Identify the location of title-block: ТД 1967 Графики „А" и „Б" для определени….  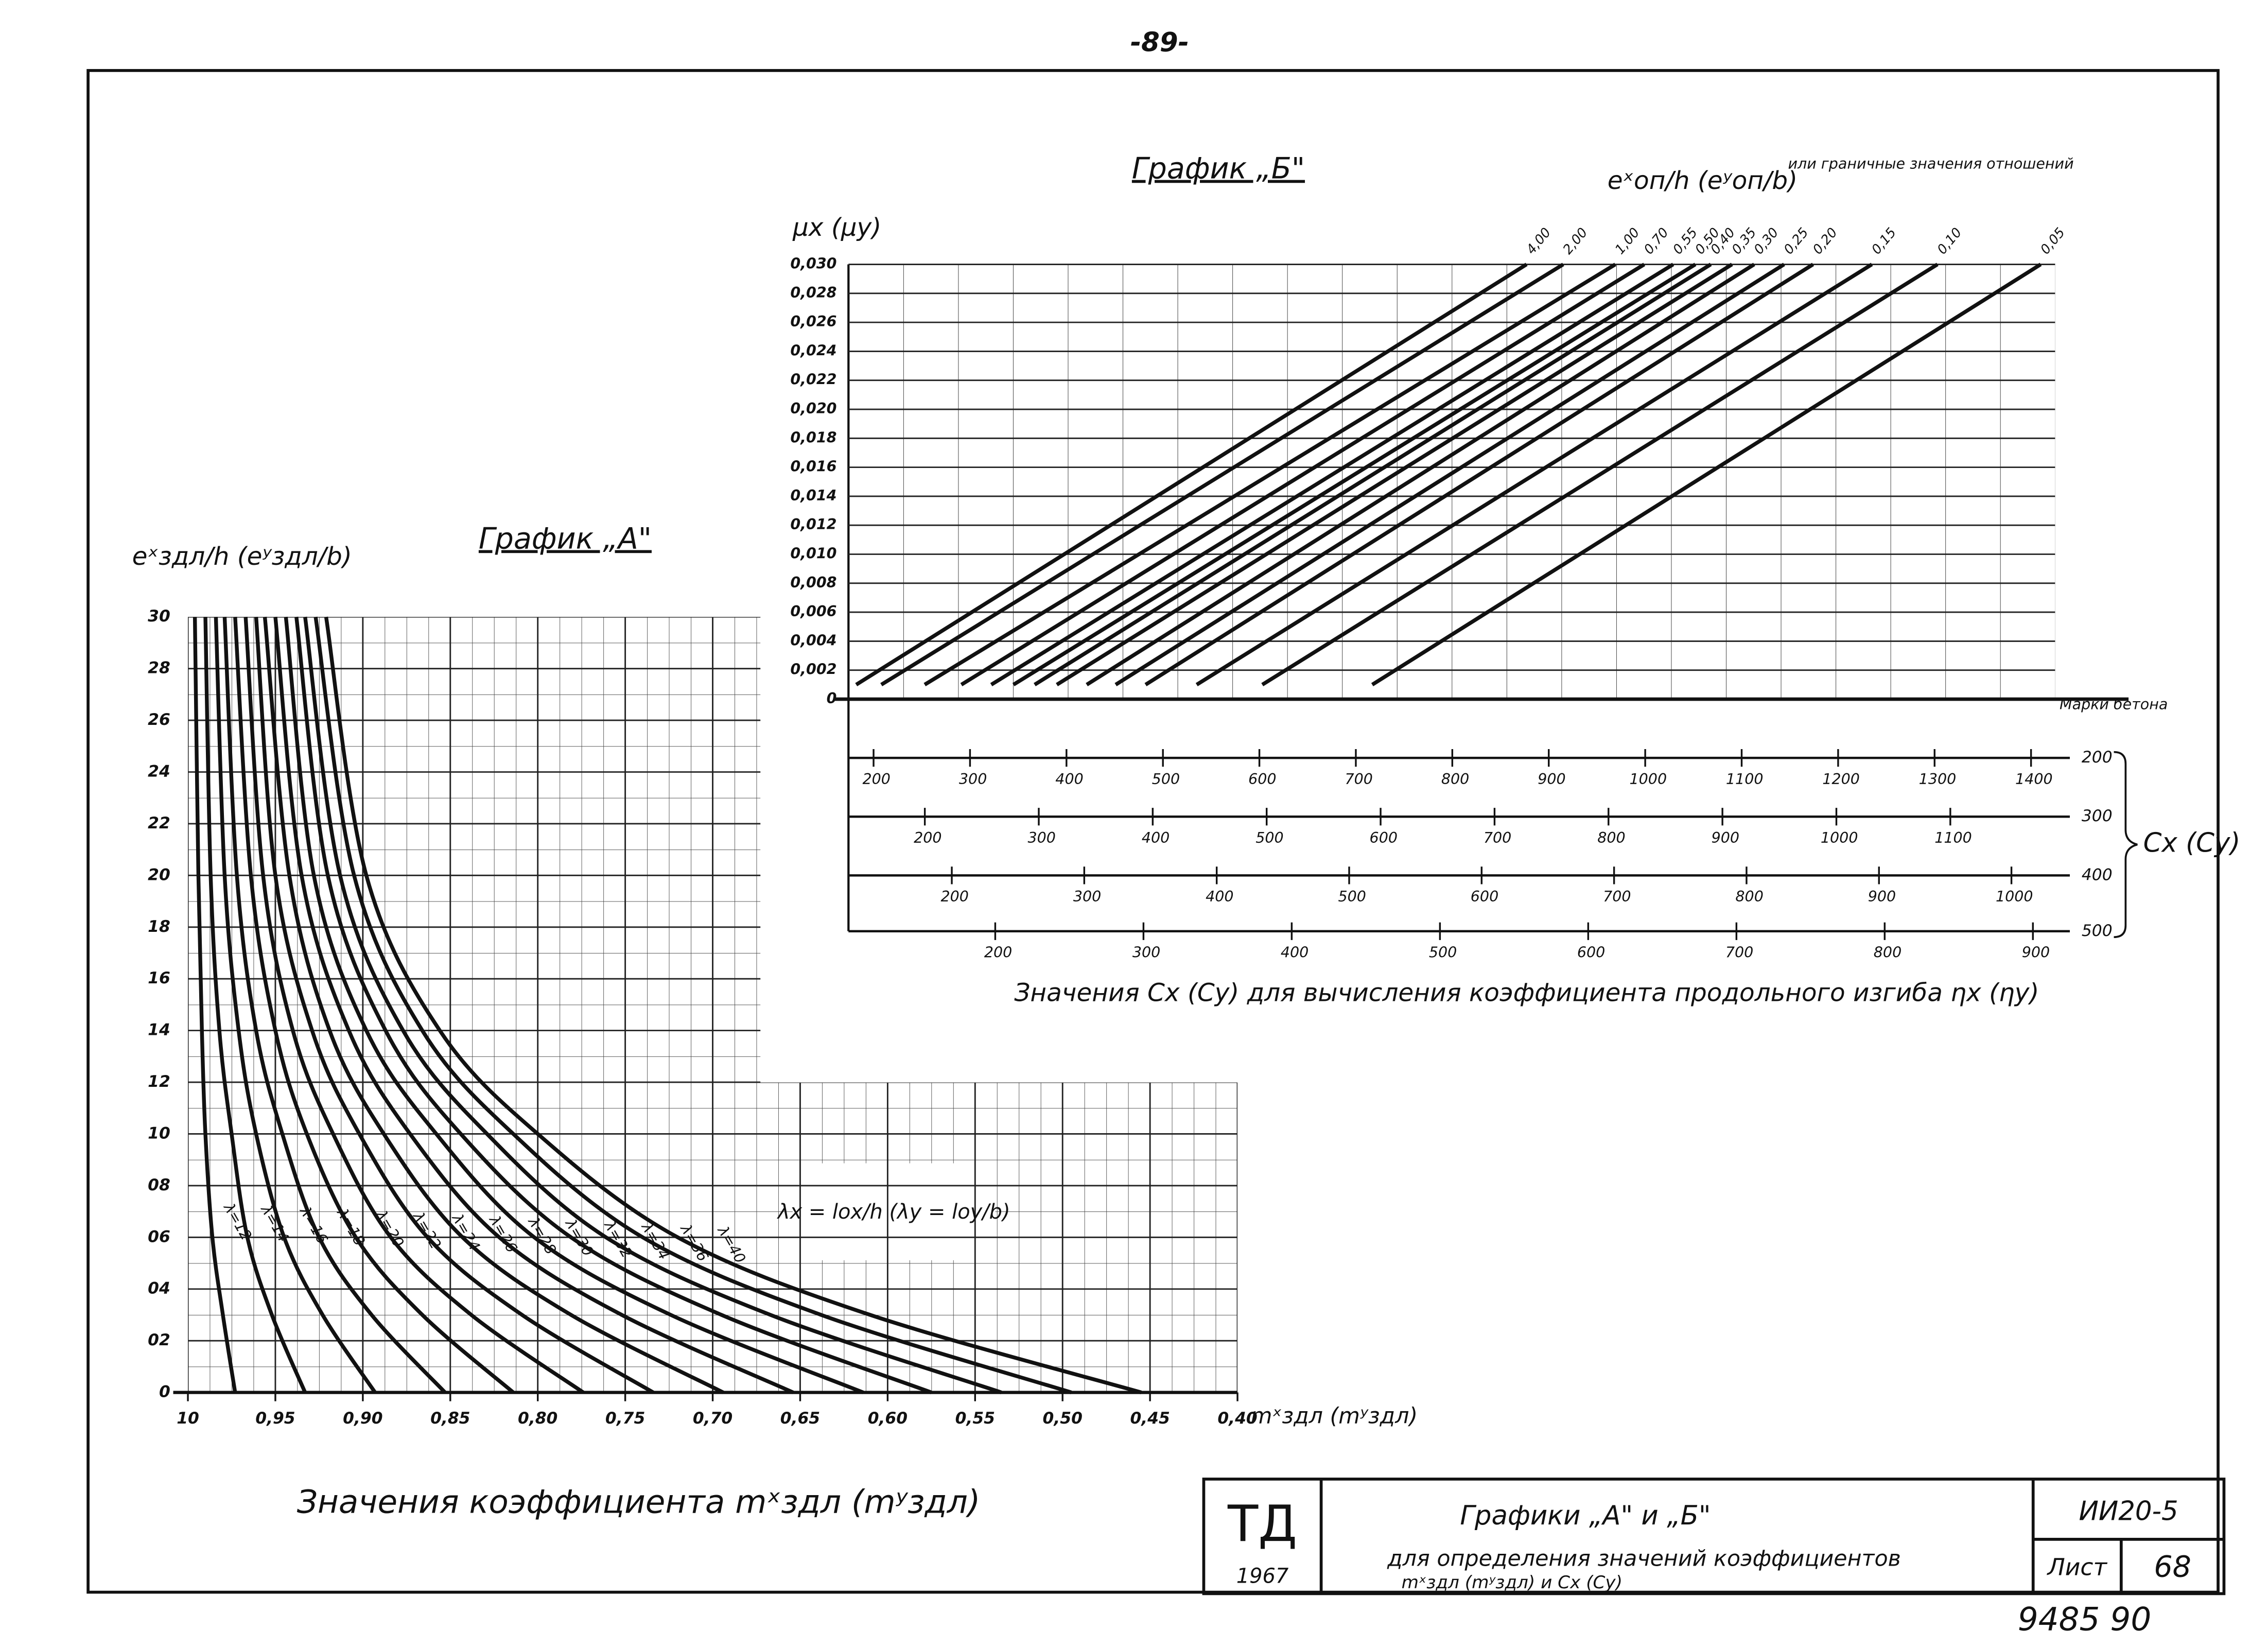
(1714, 1558).